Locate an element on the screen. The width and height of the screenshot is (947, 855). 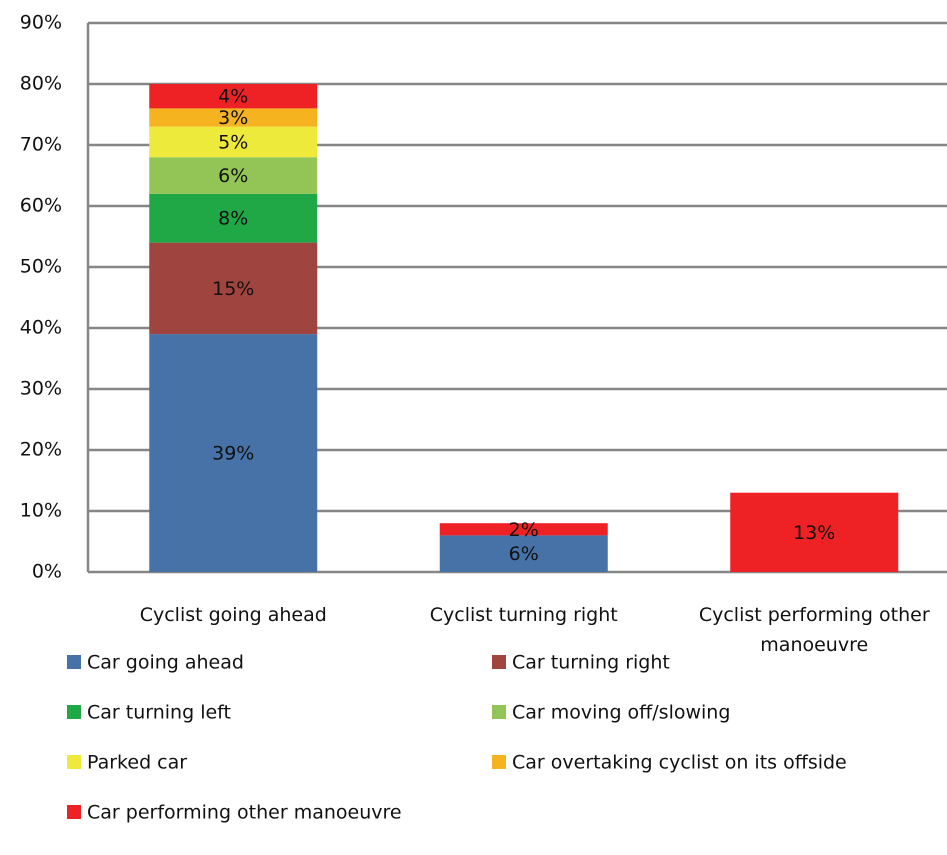
y-tick-label: 80% is located at coordinates (41, 84).